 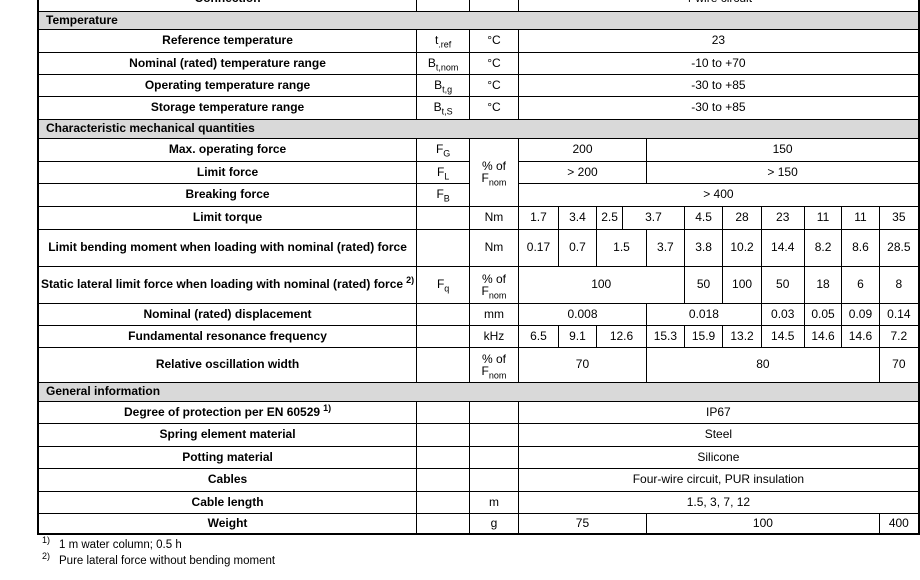 I want to click on cell-value: -30 to +85, so click(x=718, y=85).